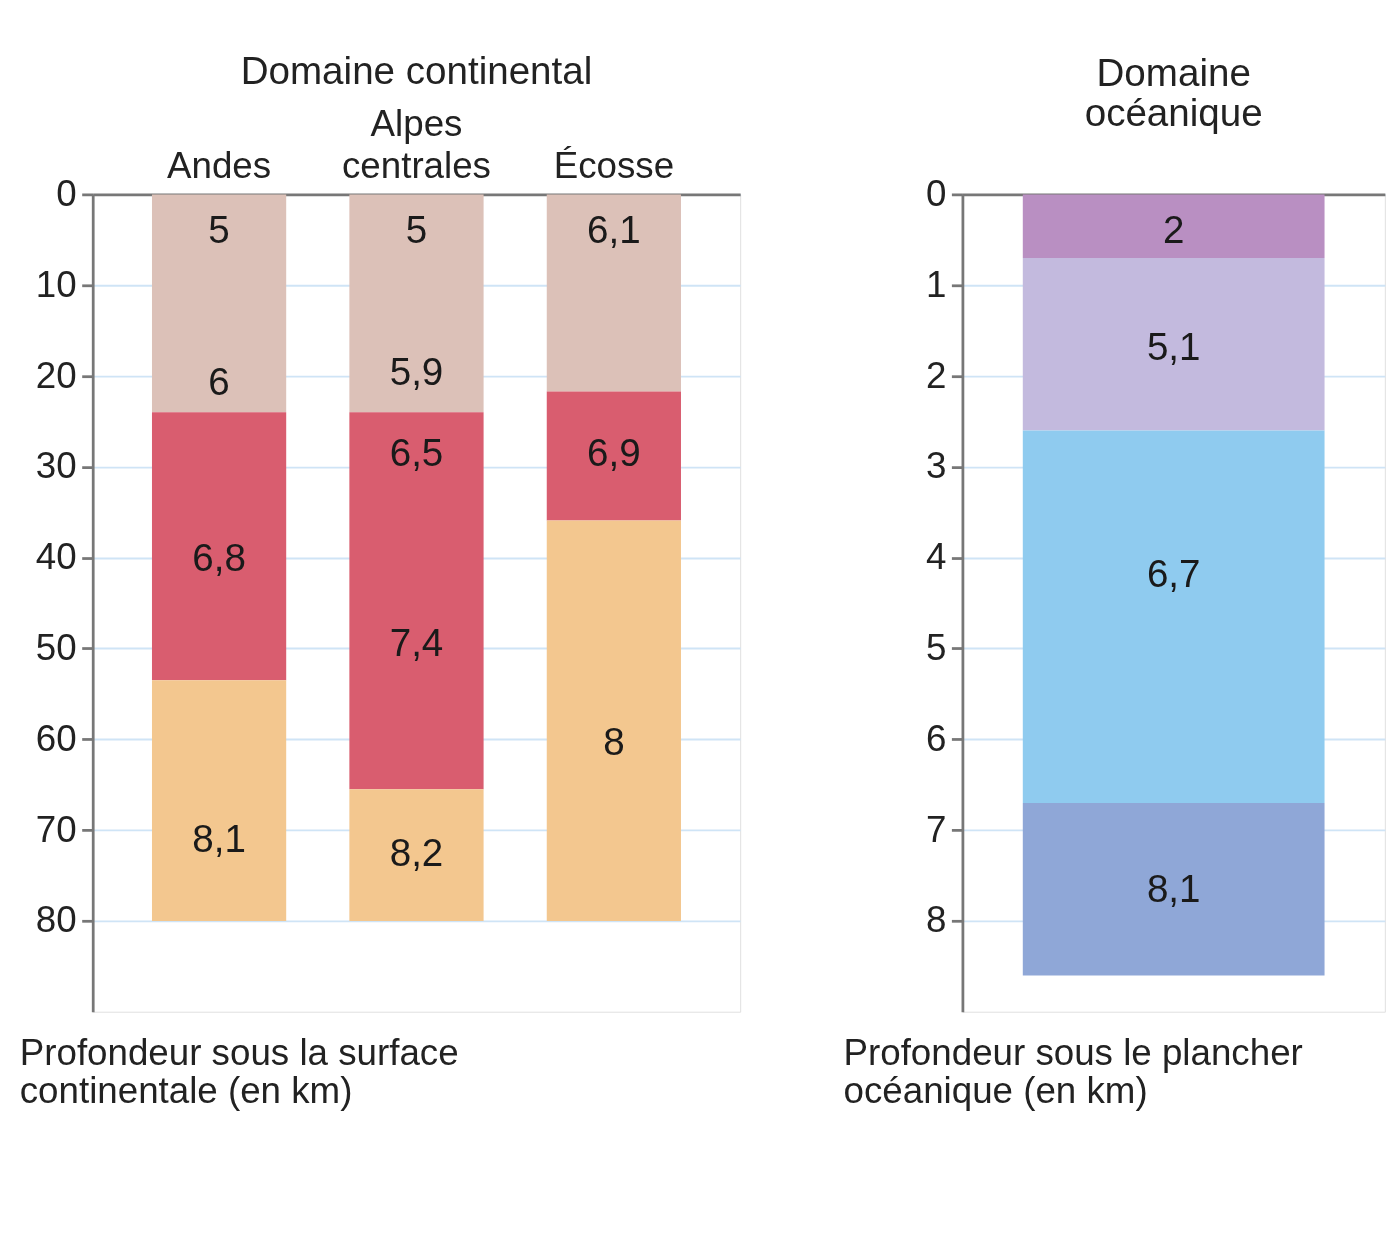  I want to click on x-tick-label: Écosse, so click(614, 166).